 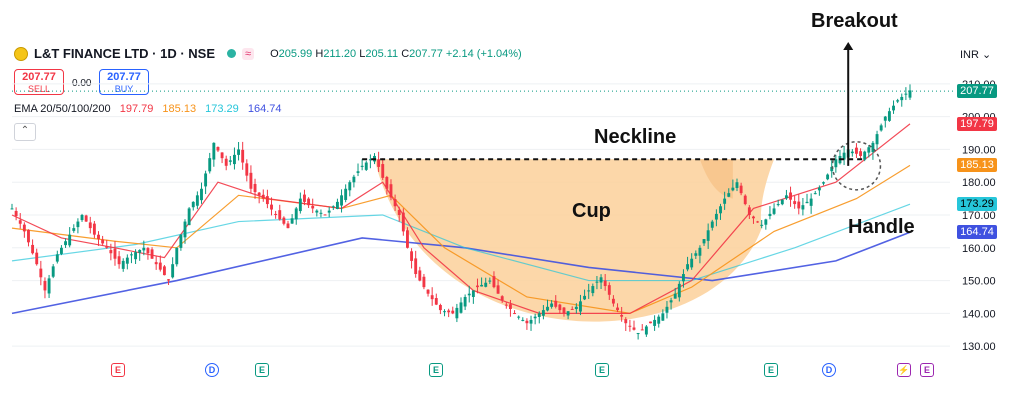 What do you see at coordinates (904, 370) in the screenshot?
I see `event-marker: ⚡` at bounding box center [904, 370].